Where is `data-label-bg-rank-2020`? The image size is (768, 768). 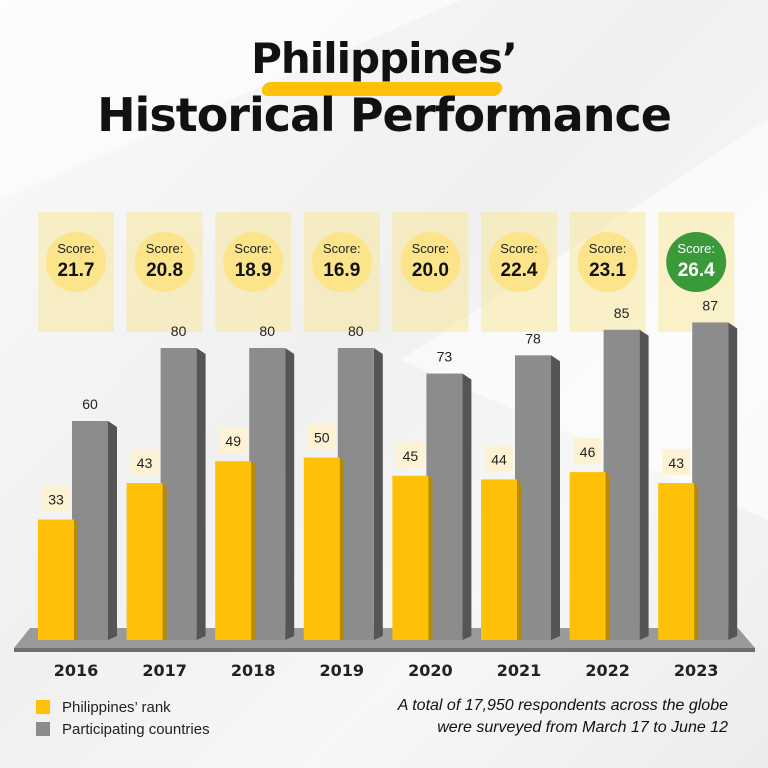 data-label-bg-rank-2020 is located at coordinates (410, 454).